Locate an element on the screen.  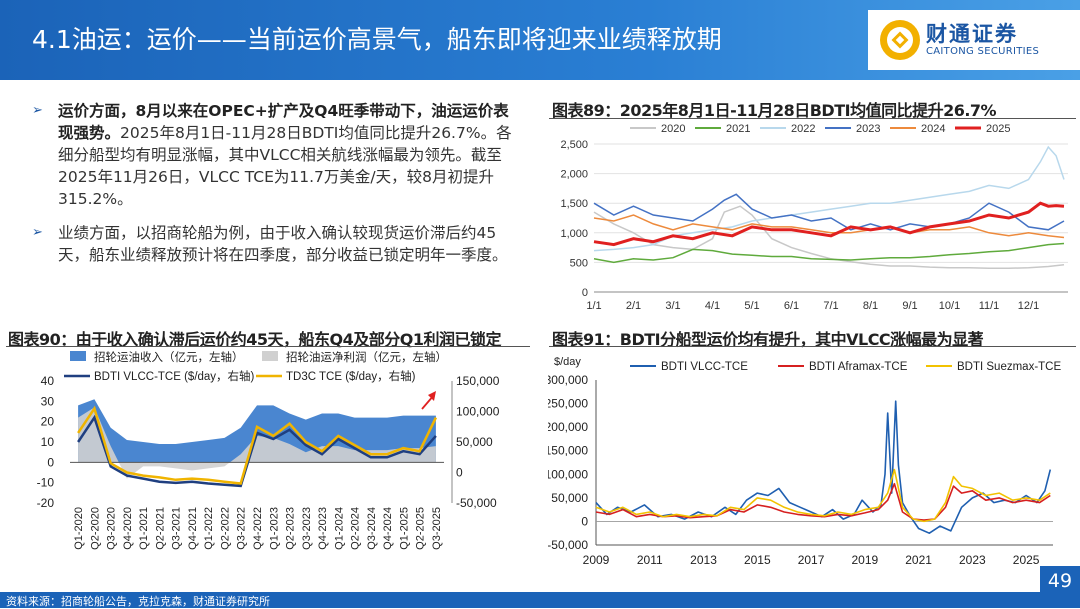
x-tick-label: Q2-2020 is located at coordinates (95, 528).